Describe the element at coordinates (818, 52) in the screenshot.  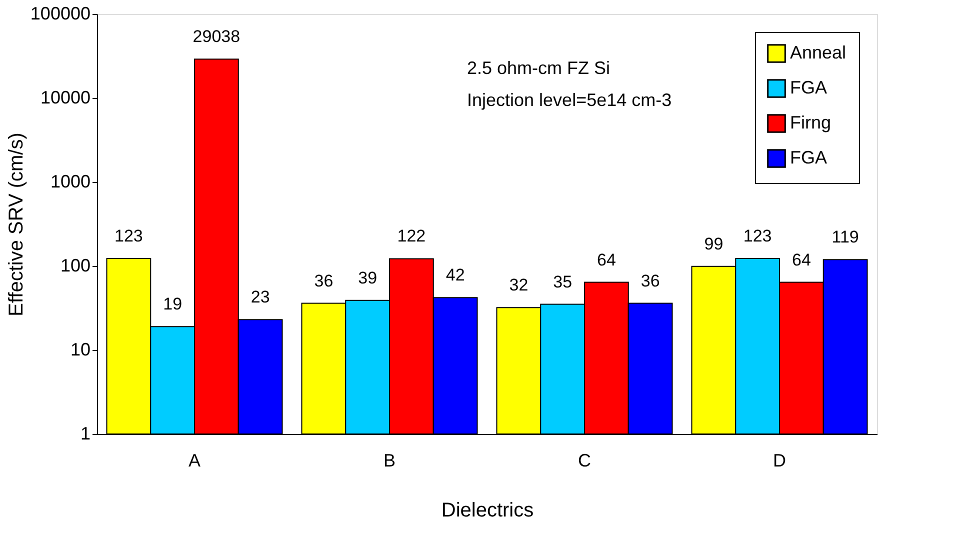
I see `legend-label: Anneal` at that location.